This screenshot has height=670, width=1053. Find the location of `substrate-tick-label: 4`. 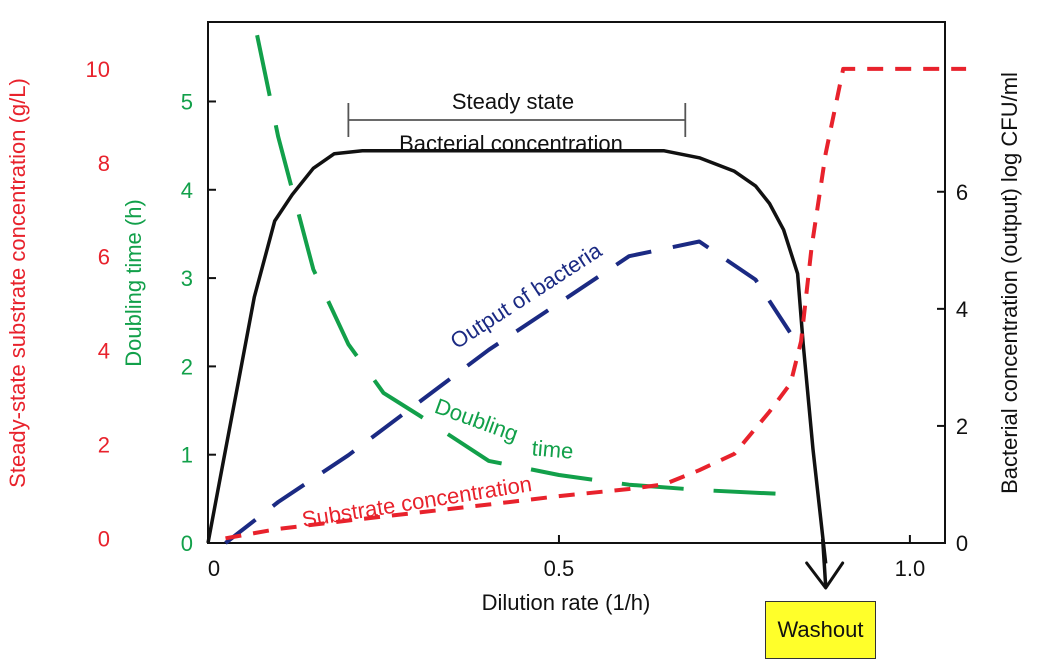

substrate-tick-label: 4 is located at coordinates (104, 351).